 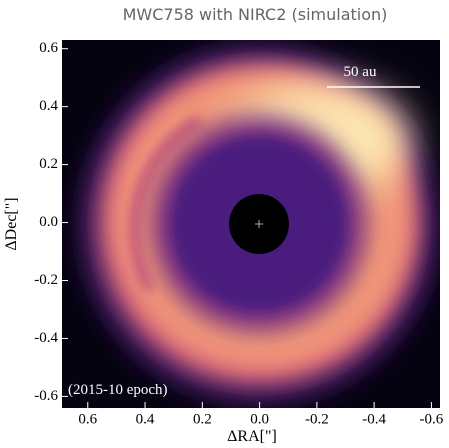 I want to click on x-axis-label: ΔRA["], so click(x=252, y=436).